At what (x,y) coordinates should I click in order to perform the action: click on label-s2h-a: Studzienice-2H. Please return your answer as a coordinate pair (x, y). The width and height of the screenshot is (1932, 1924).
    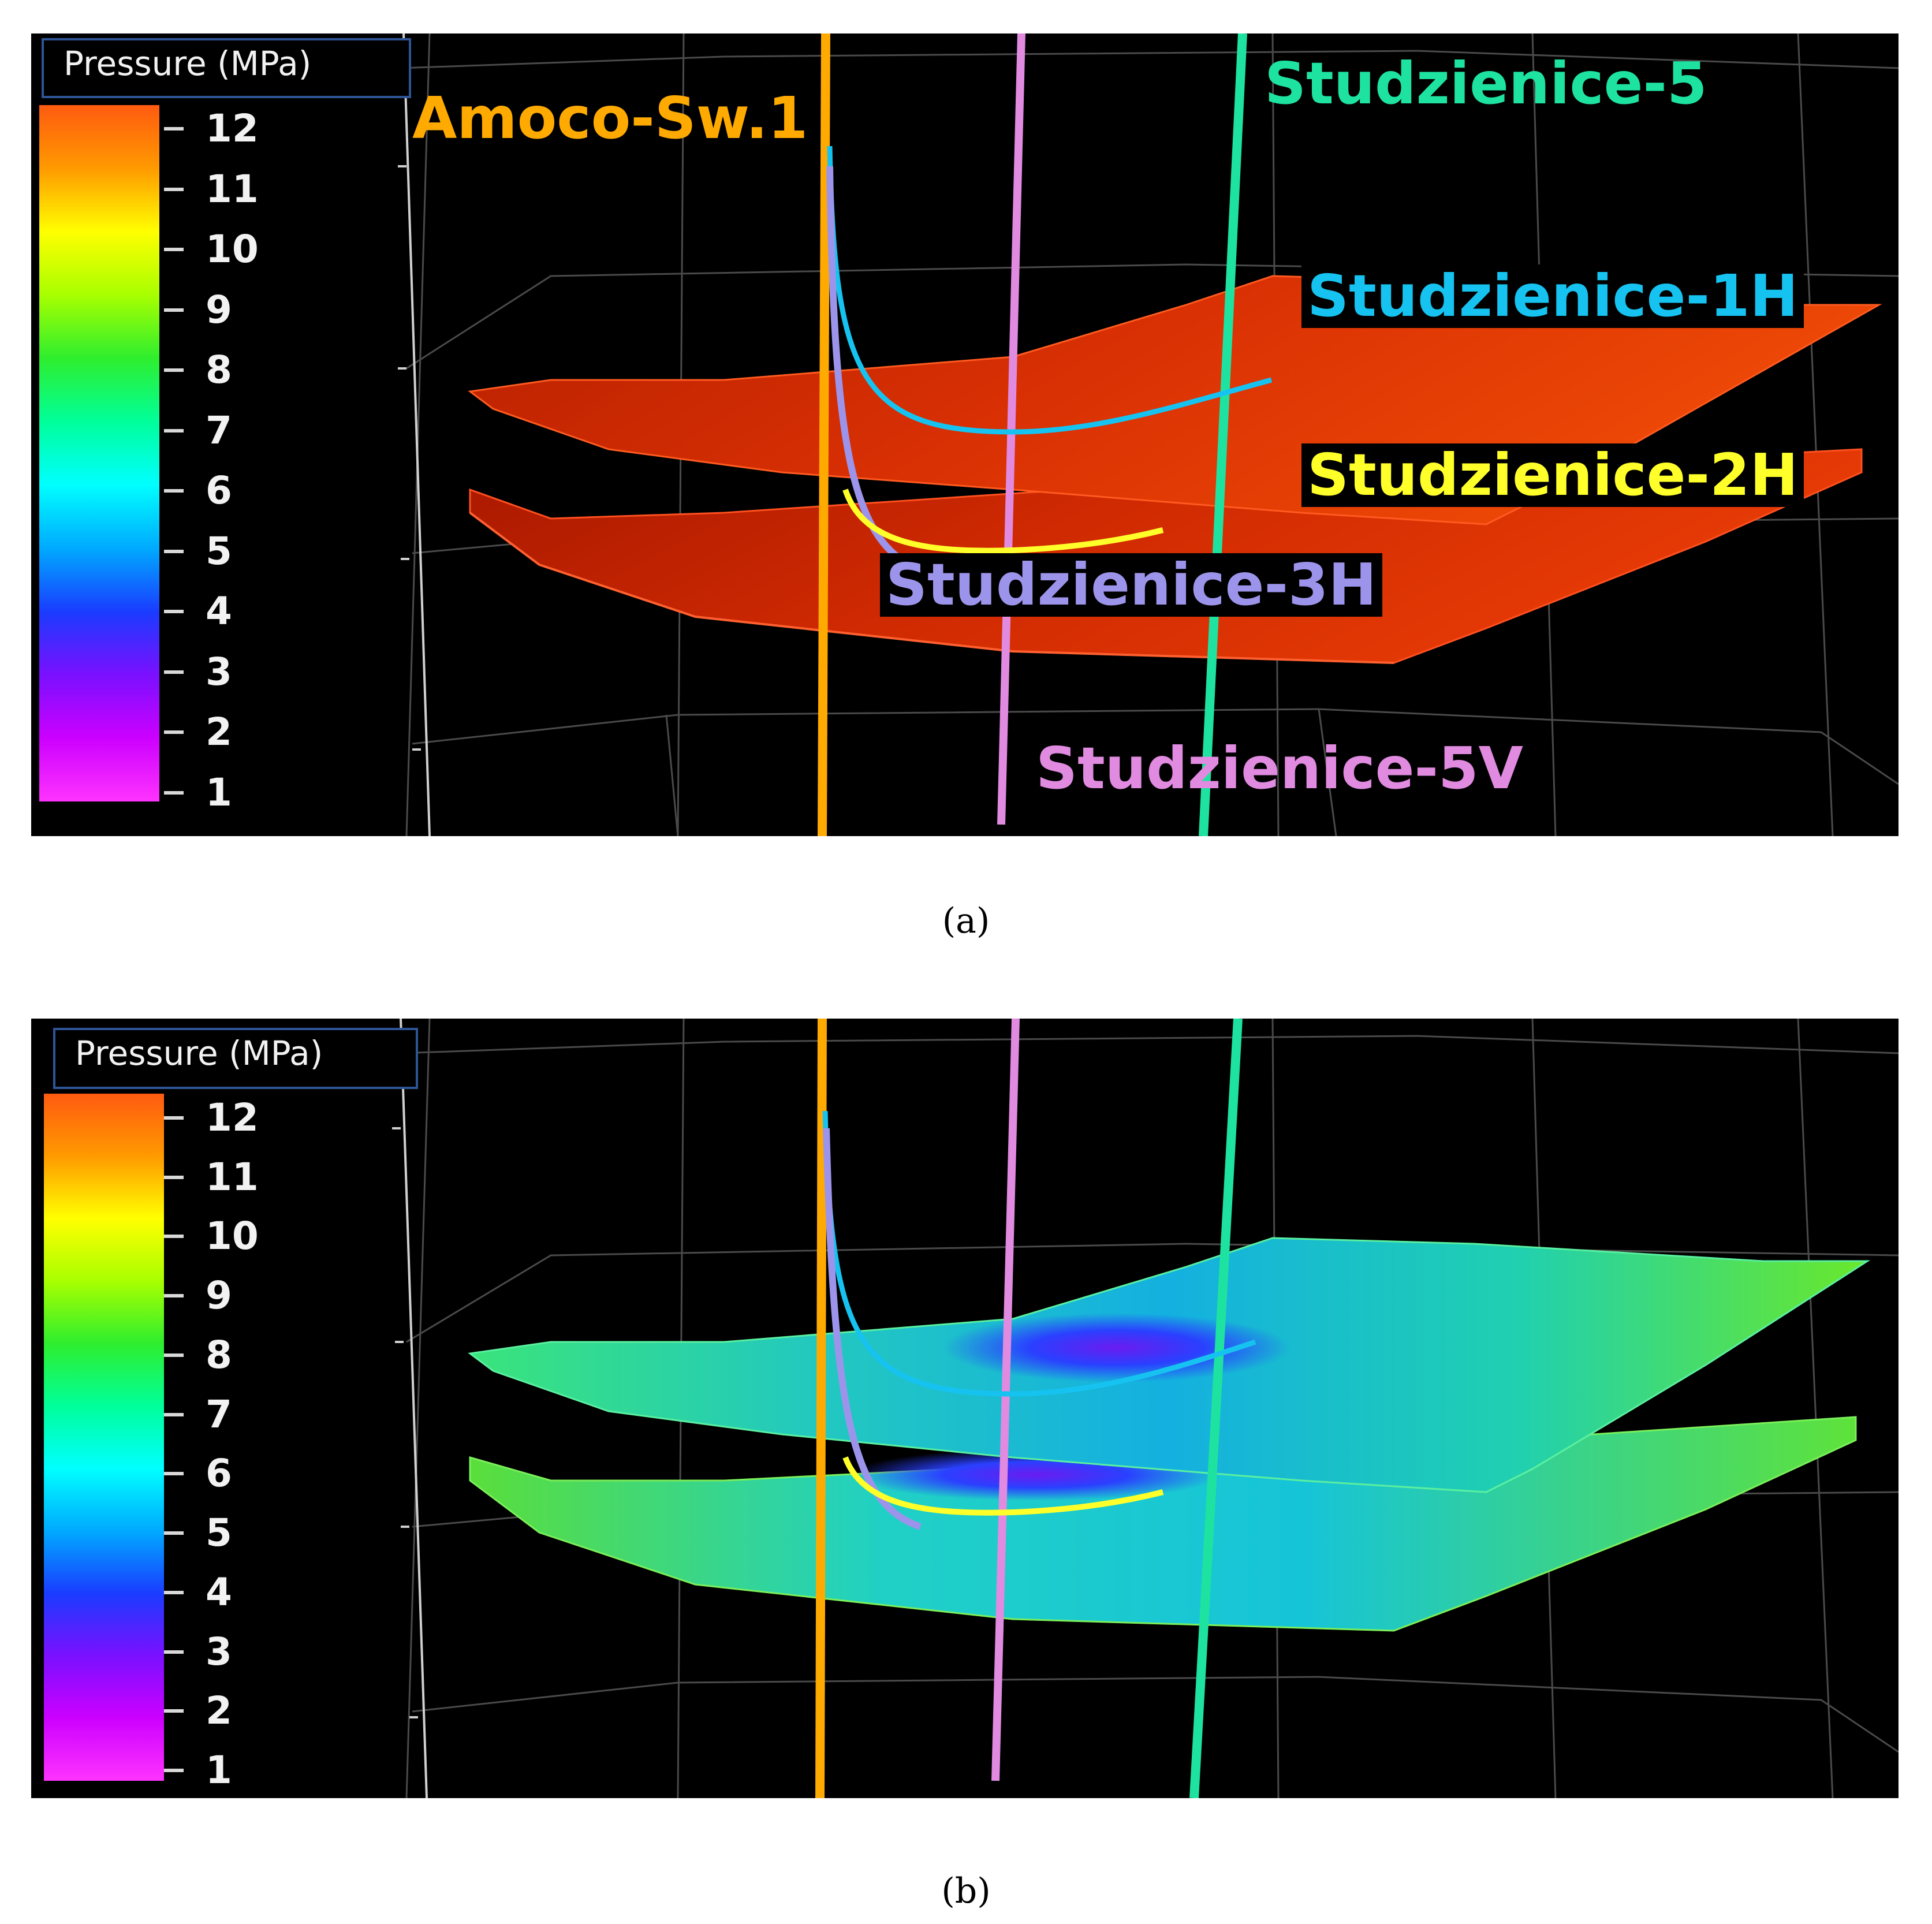
    Looking at the image, I should click on (1552, 475).